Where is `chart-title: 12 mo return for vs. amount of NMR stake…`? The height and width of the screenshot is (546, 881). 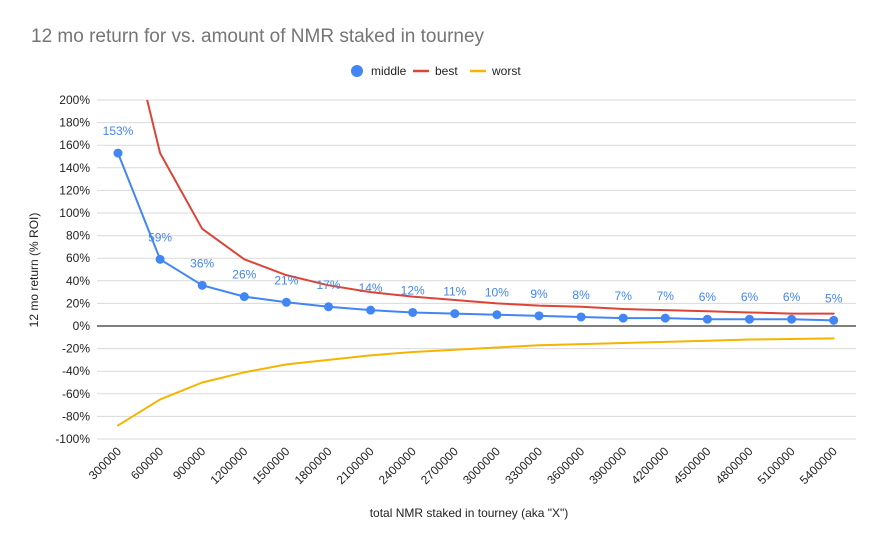 chart-title: 12 mo return for vs. amount of NMR stake… is located at coordinates (258, 36).